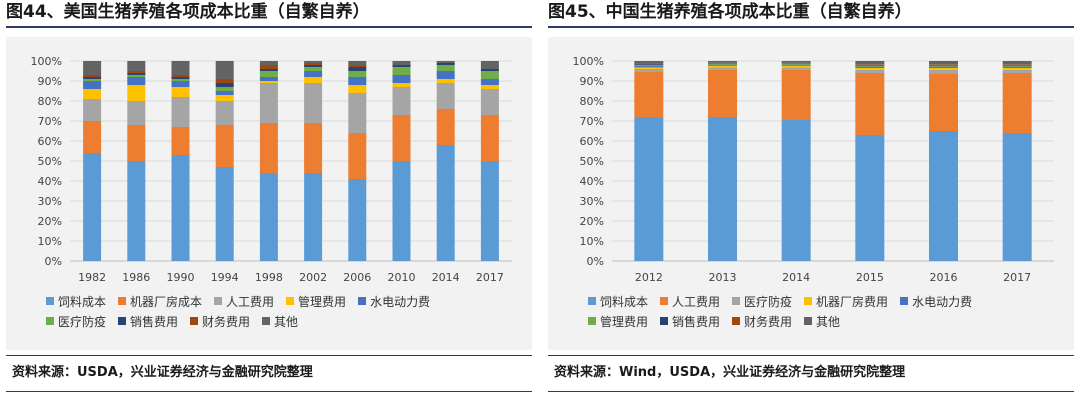 The width and height of the screenshot is (1080, 404). Describe the element at coordinates (50, 81) in the screenshot. I see `y-tick-label: 90%` at that location.